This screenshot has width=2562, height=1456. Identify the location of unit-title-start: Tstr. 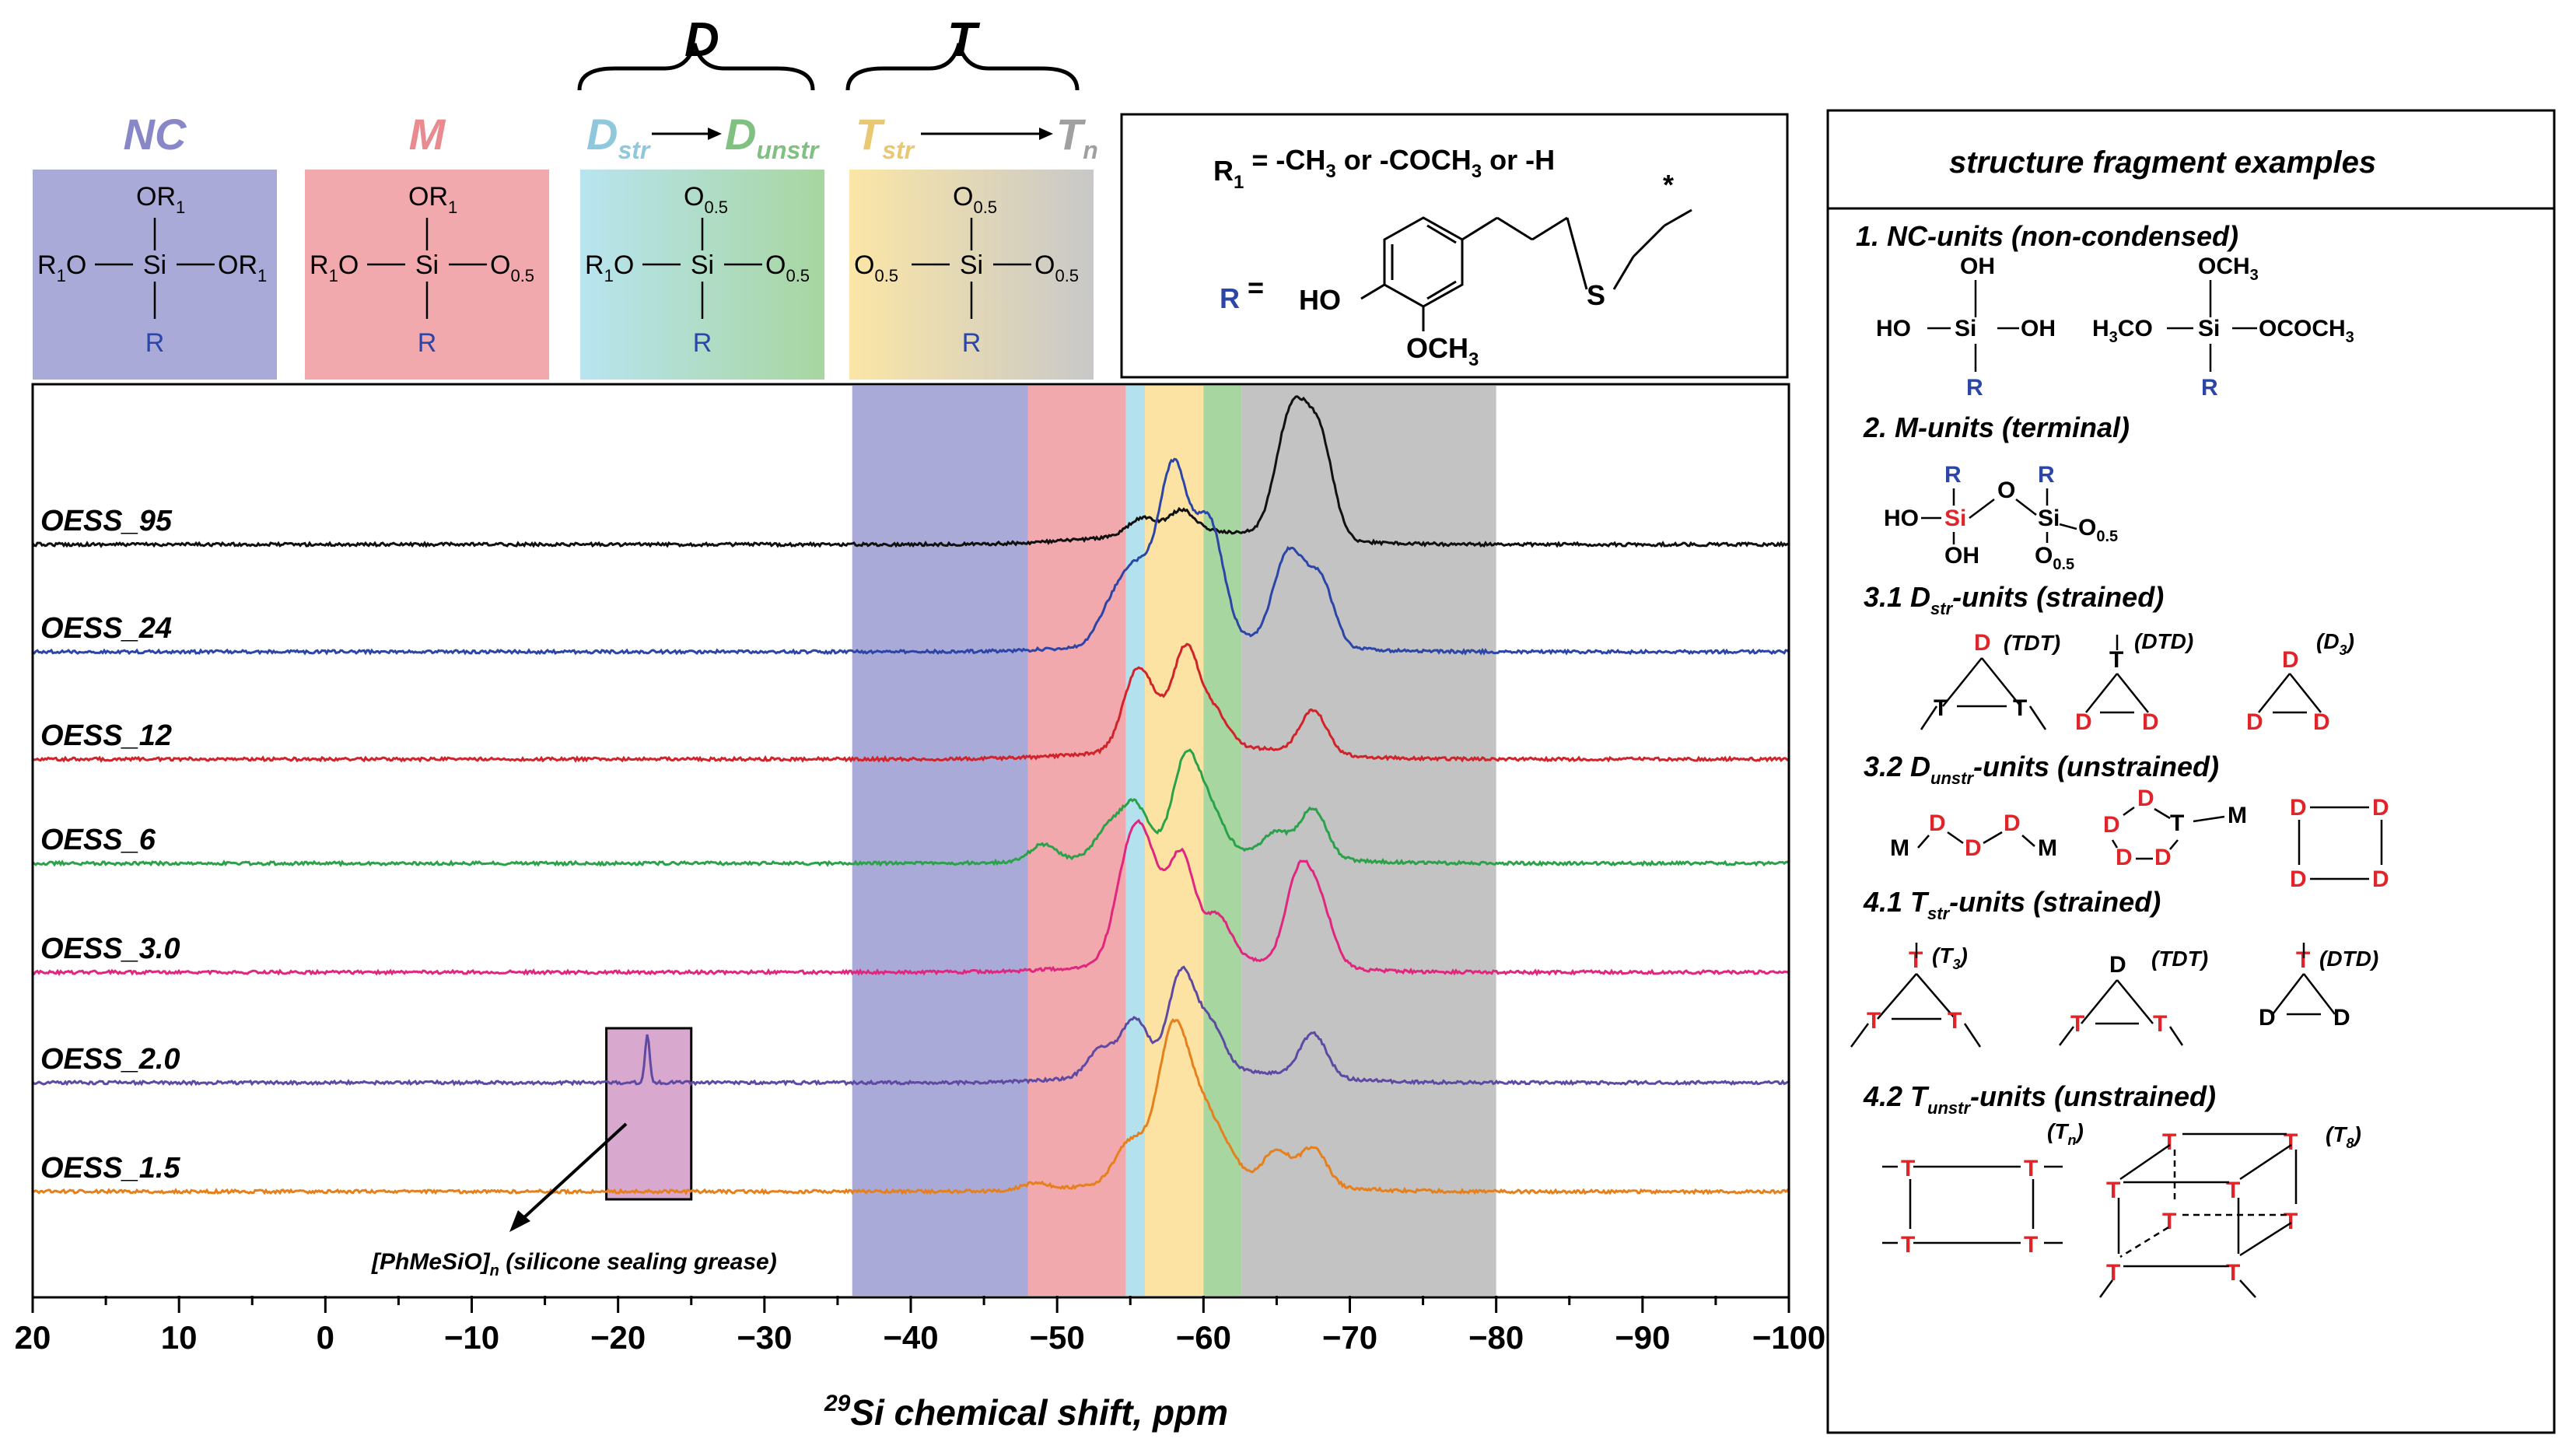
(885, 137).